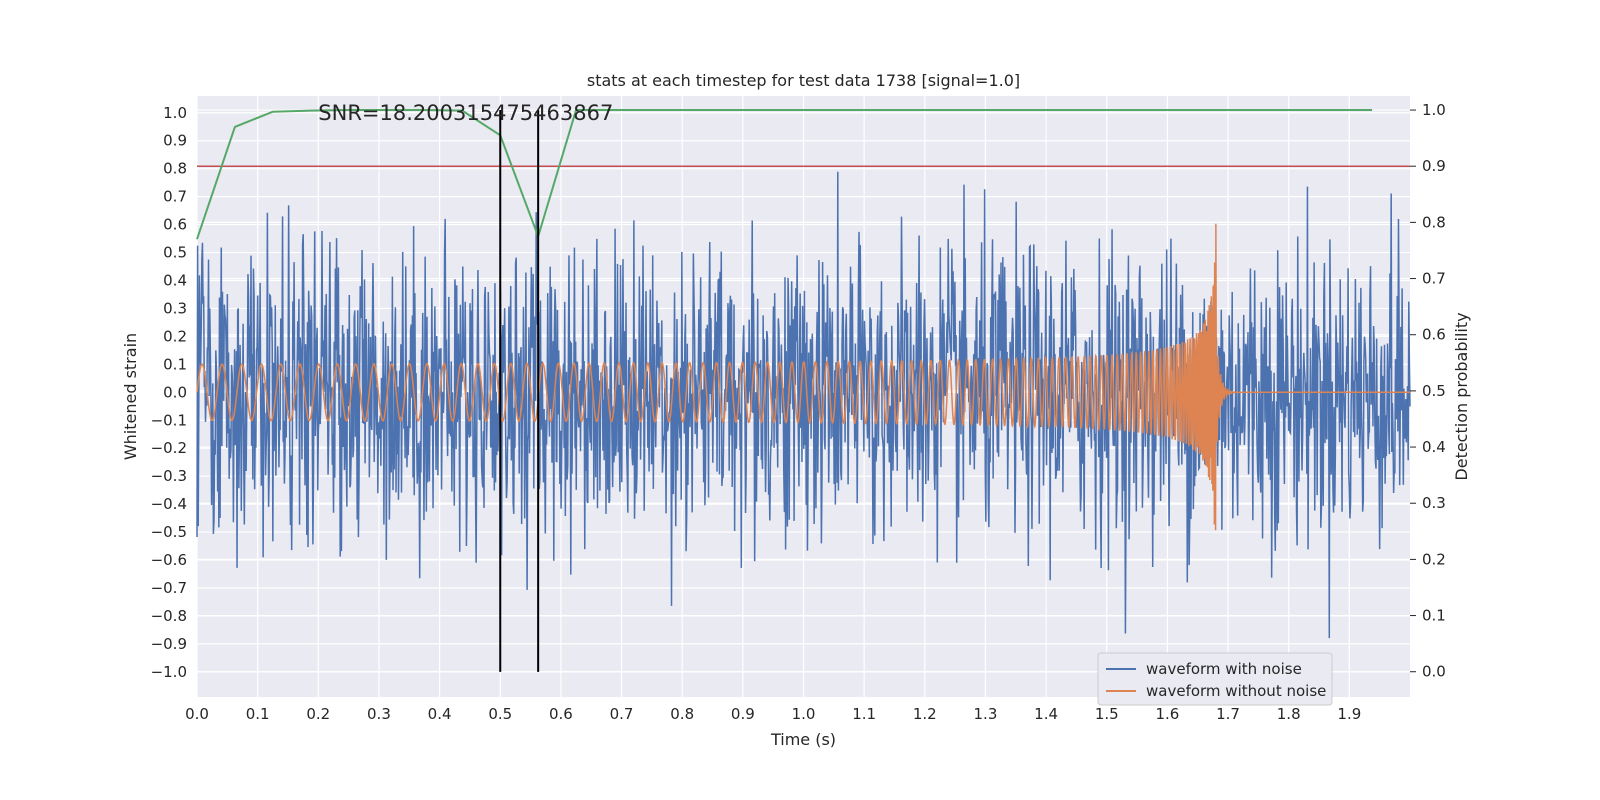  I want to click on y-left-tick-label: −0.5, so click(169, 532).